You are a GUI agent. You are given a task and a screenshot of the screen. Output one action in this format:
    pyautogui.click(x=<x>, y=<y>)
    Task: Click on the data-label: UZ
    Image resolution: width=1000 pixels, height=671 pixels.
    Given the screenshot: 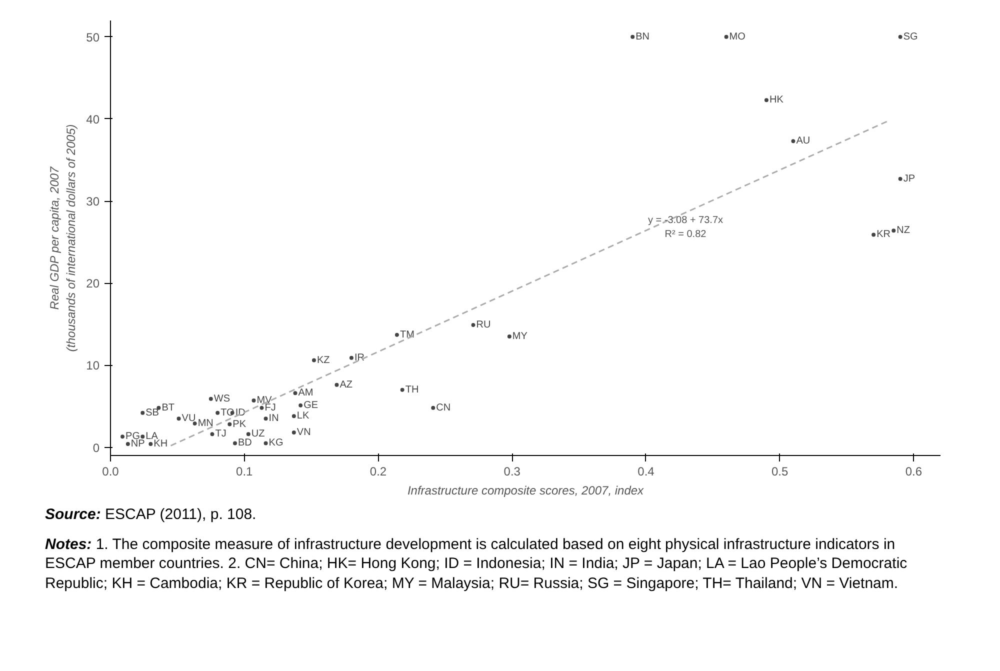 What is the action you would take?
    pyautogui.click(x=258, y=434)
    